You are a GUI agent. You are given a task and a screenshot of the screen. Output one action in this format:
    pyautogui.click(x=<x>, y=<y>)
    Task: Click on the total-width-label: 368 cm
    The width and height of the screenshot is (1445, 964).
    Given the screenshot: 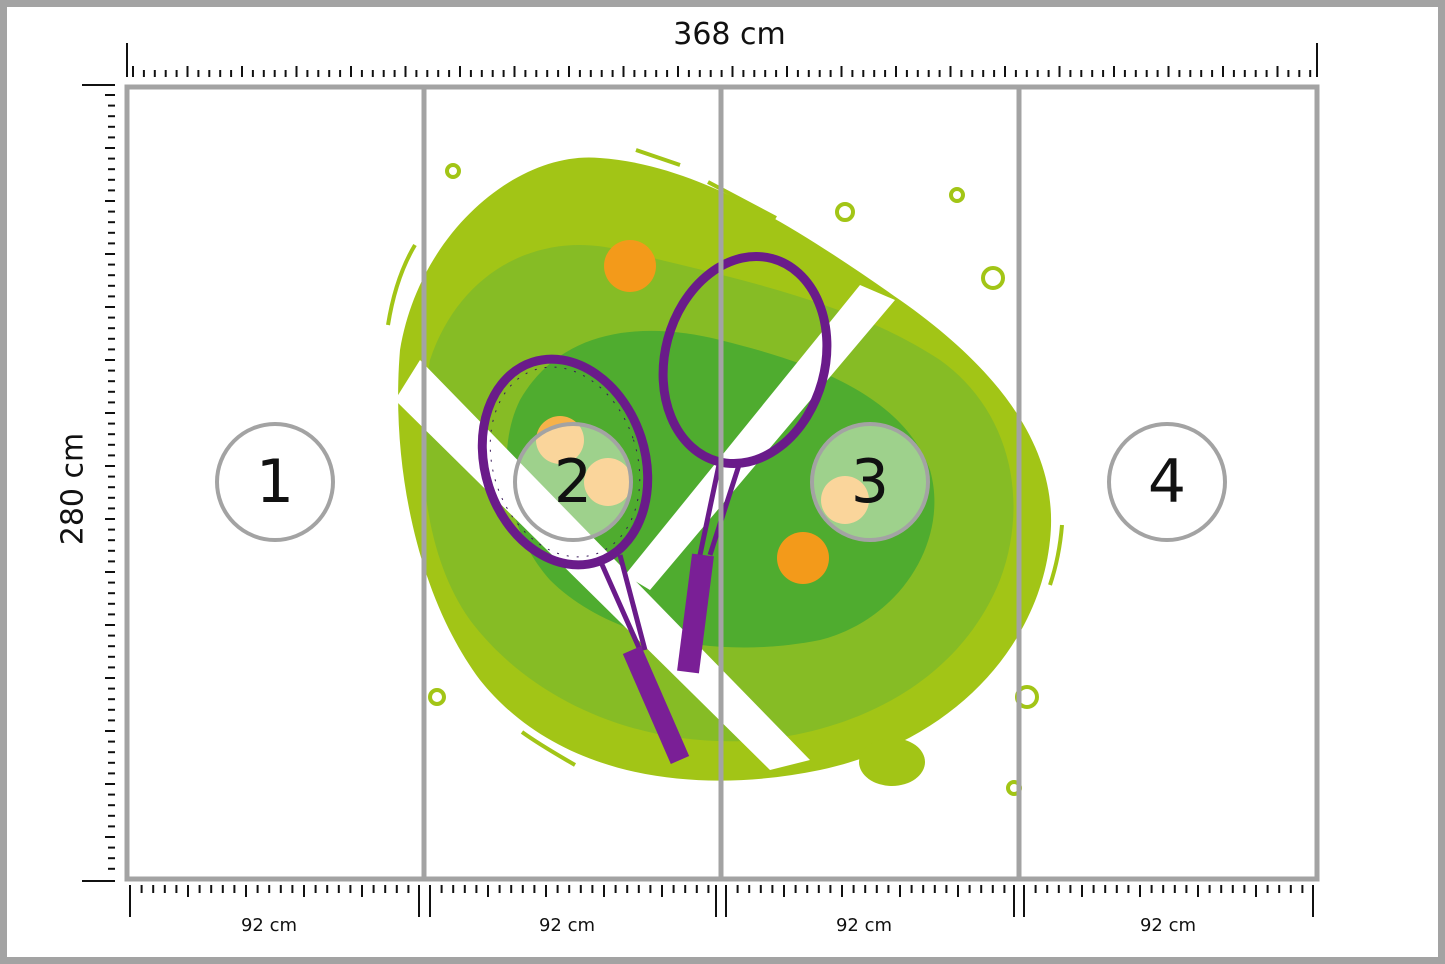 What is the action you would take?
    pyautogui.click(x=729, y=34)
    